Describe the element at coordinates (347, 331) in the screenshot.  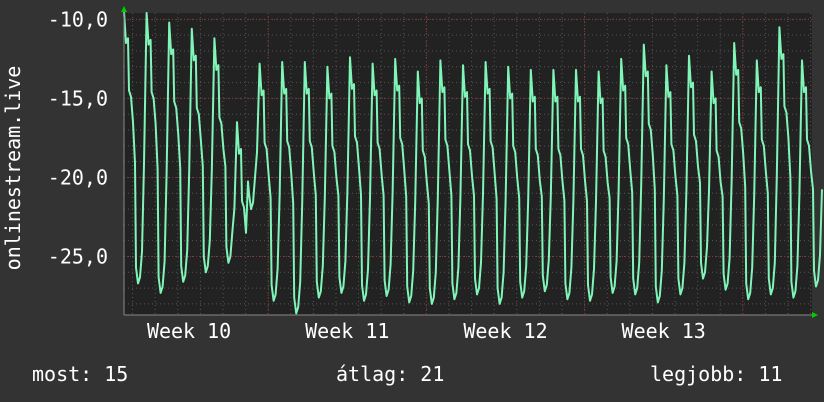
I see `x-tick-label: Week 11` at that location.